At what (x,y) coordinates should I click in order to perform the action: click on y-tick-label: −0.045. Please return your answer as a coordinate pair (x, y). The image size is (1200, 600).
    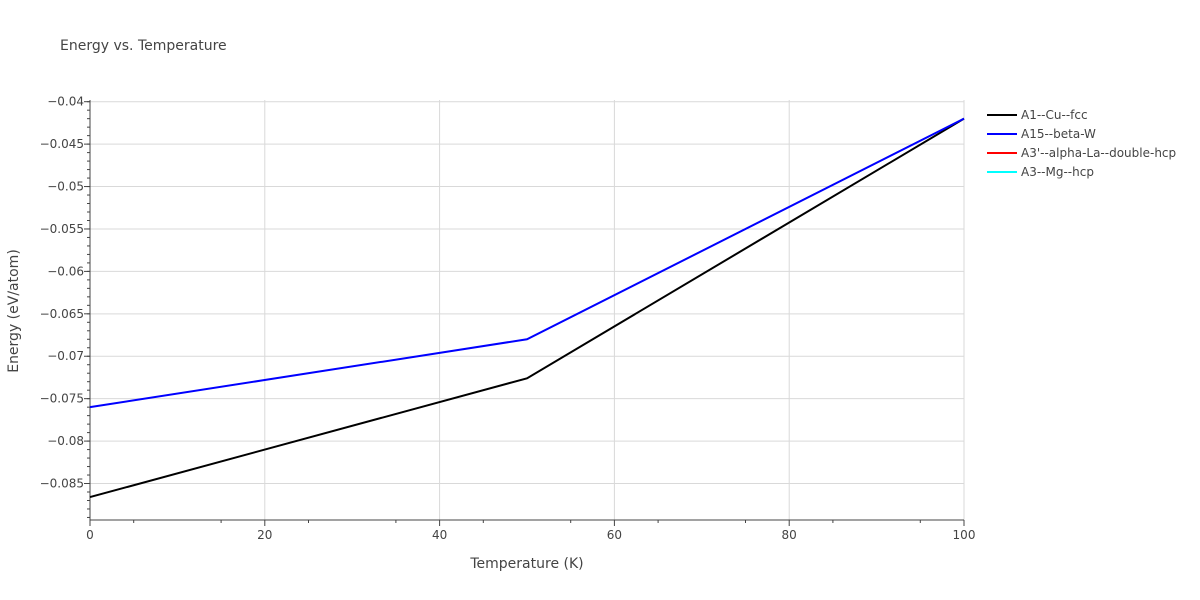
    Looking at the image, I should click on (62, 144).